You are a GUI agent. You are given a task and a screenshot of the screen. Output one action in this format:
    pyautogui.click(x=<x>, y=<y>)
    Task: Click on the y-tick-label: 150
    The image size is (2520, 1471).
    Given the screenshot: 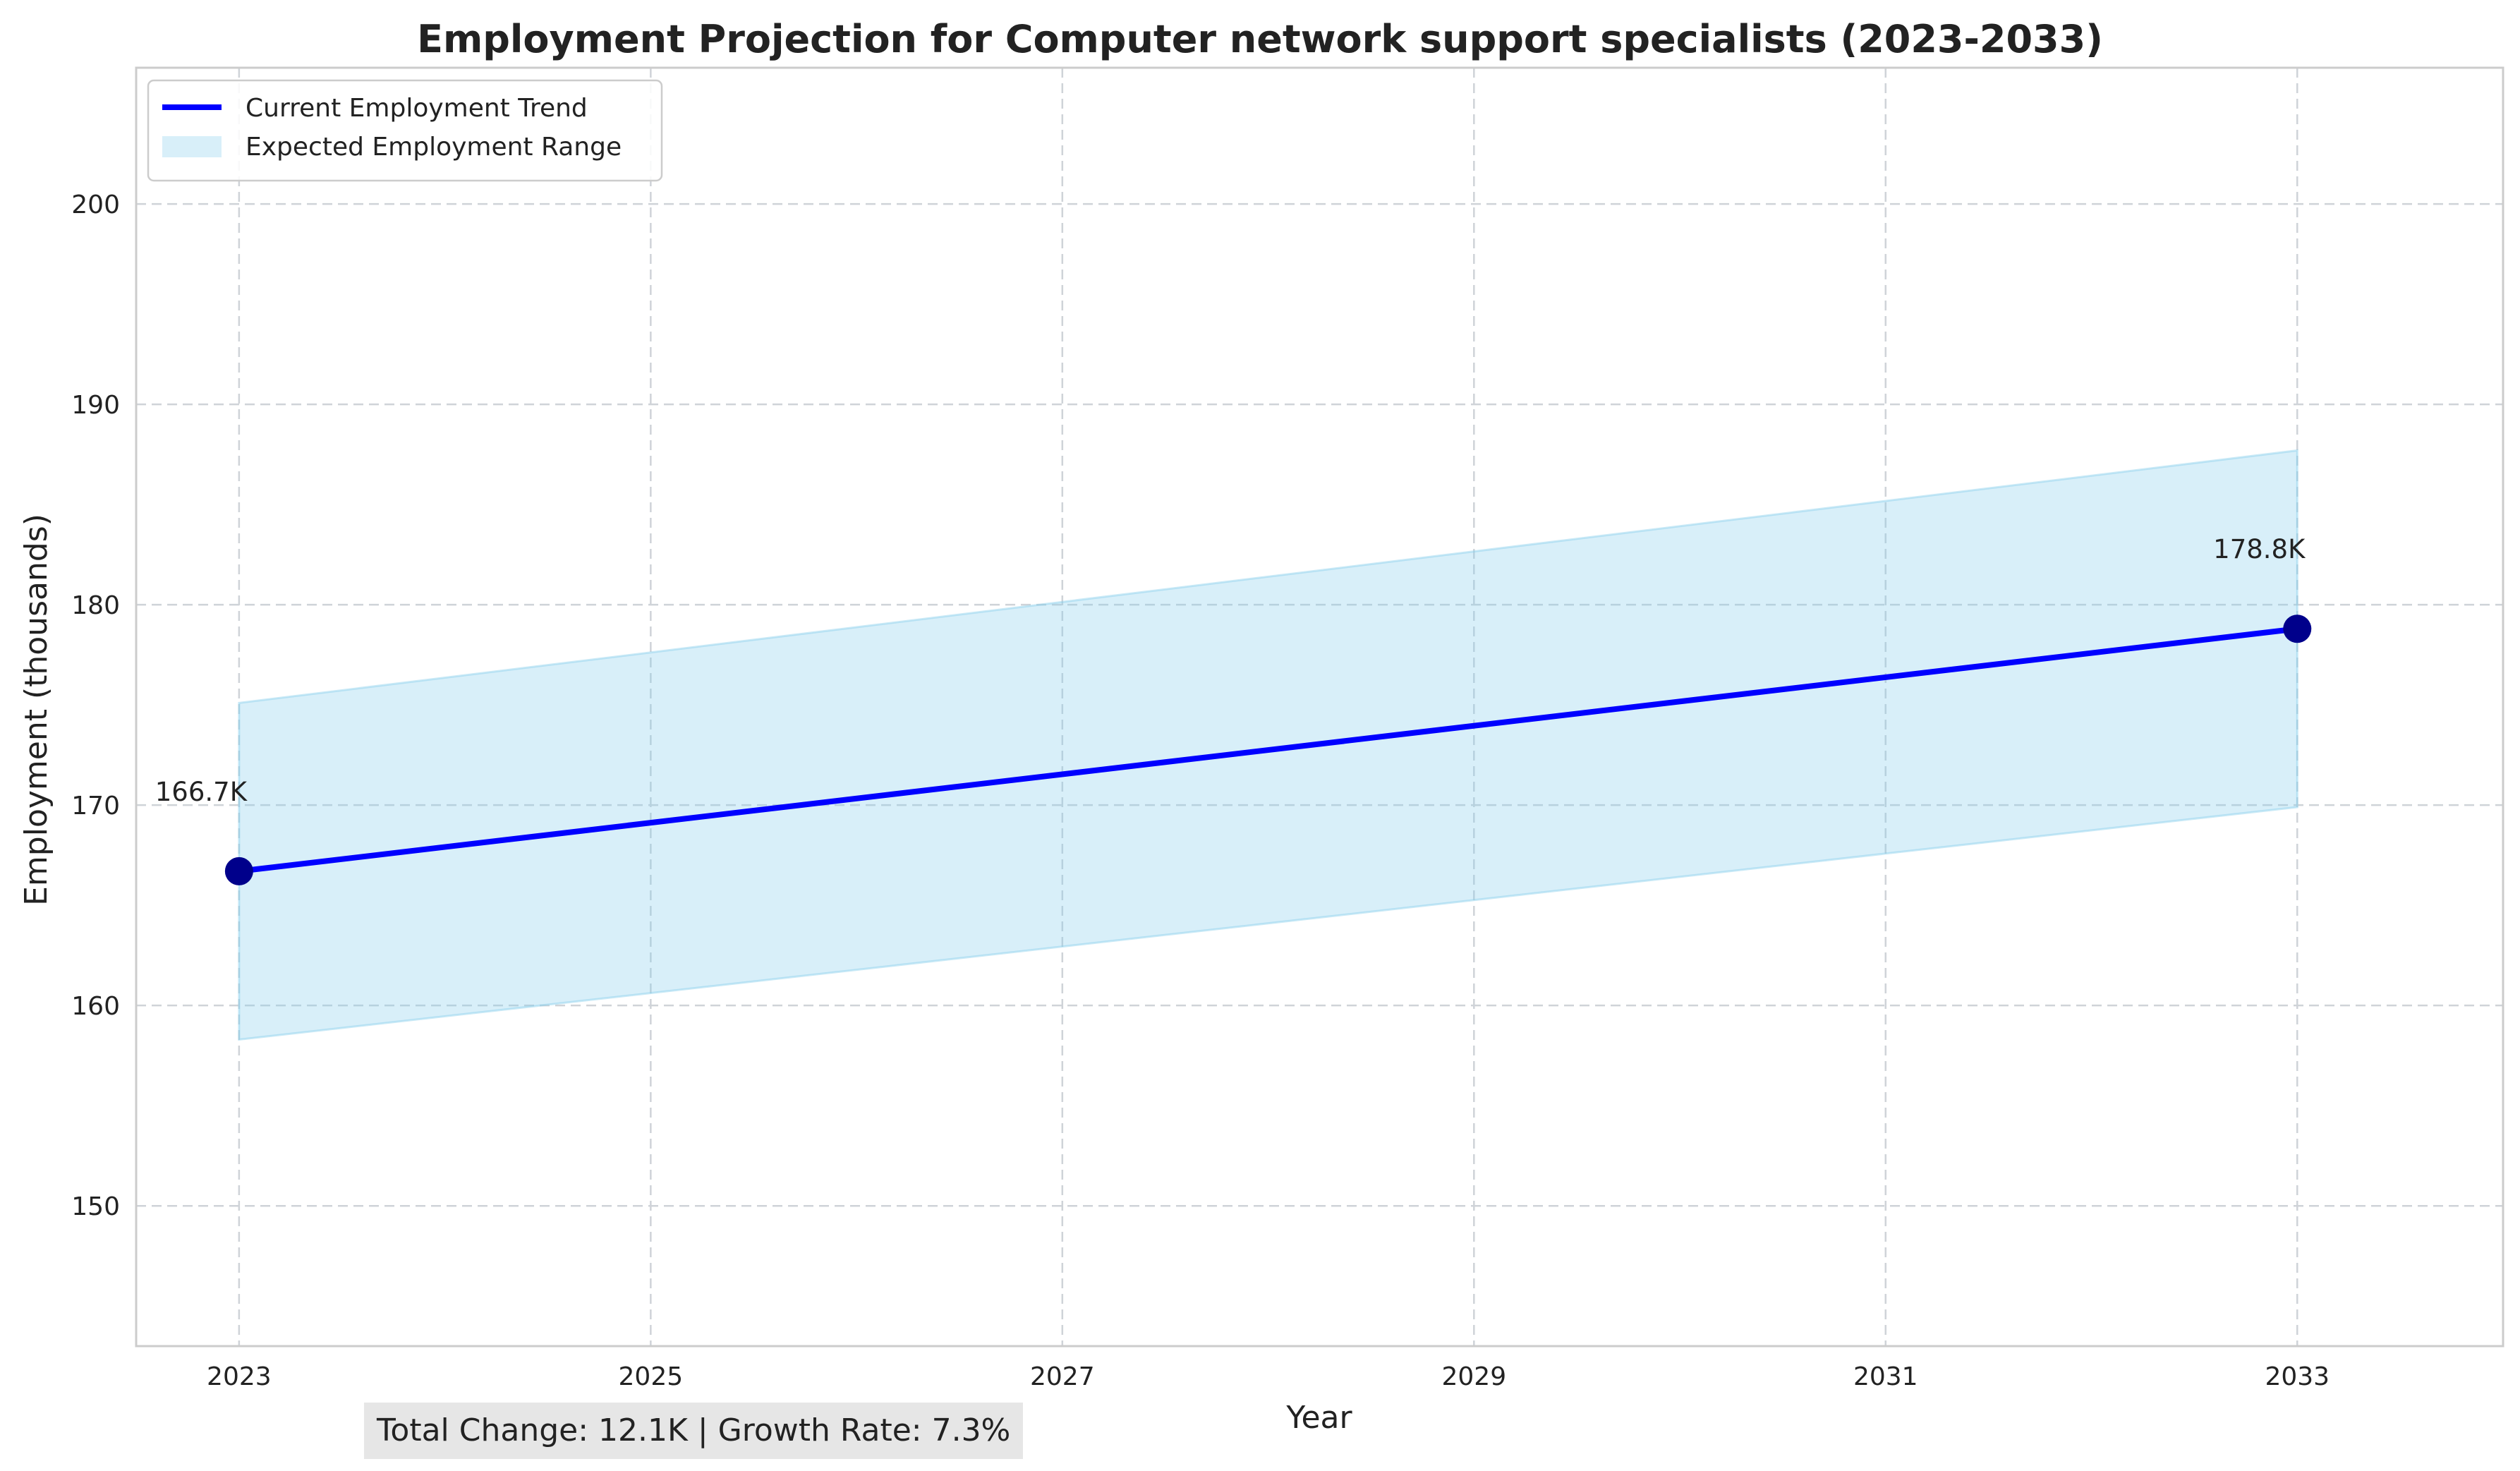 What is the action you would take?
    pyautogui.click(x=95, y=1206)
    